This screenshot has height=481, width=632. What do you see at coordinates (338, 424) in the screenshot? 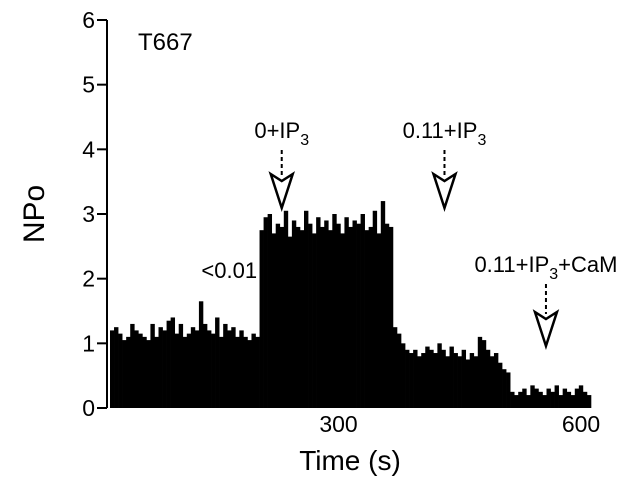
I see `x-tick-label: 300` at bounding box center [338, 424].